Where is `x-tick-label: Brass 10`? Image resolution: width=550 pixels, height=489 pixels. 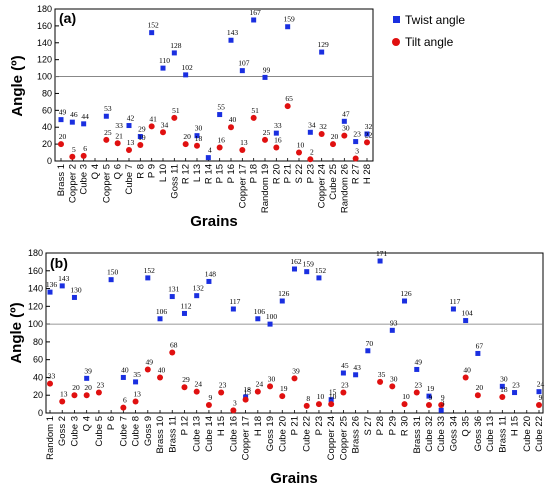
x-tick-label: Brass 10 is located at coordinates (160, 435).